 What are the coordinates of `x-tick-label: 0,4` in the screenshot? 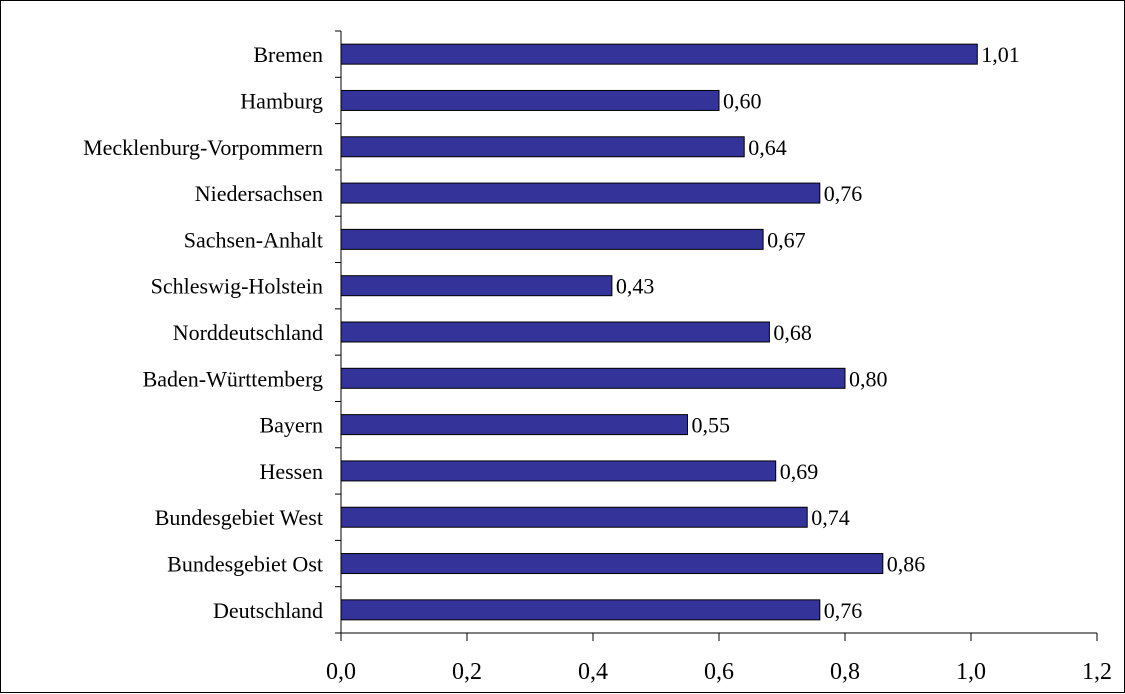 It's located at (593, 672).